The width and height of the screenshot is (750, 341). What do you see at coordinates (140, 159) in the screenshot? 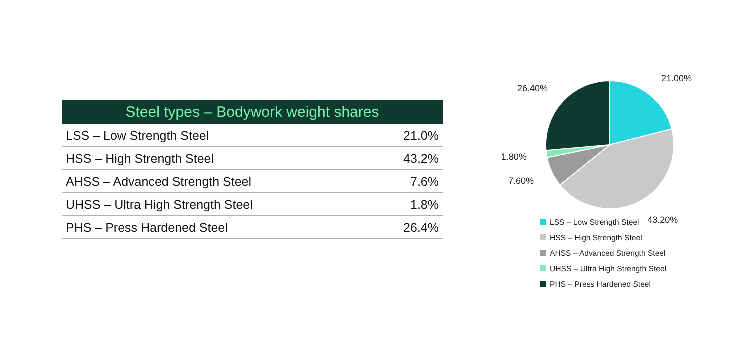
I see `category-label: HSS – High Strength Steel` at bounding box center [140, 159].